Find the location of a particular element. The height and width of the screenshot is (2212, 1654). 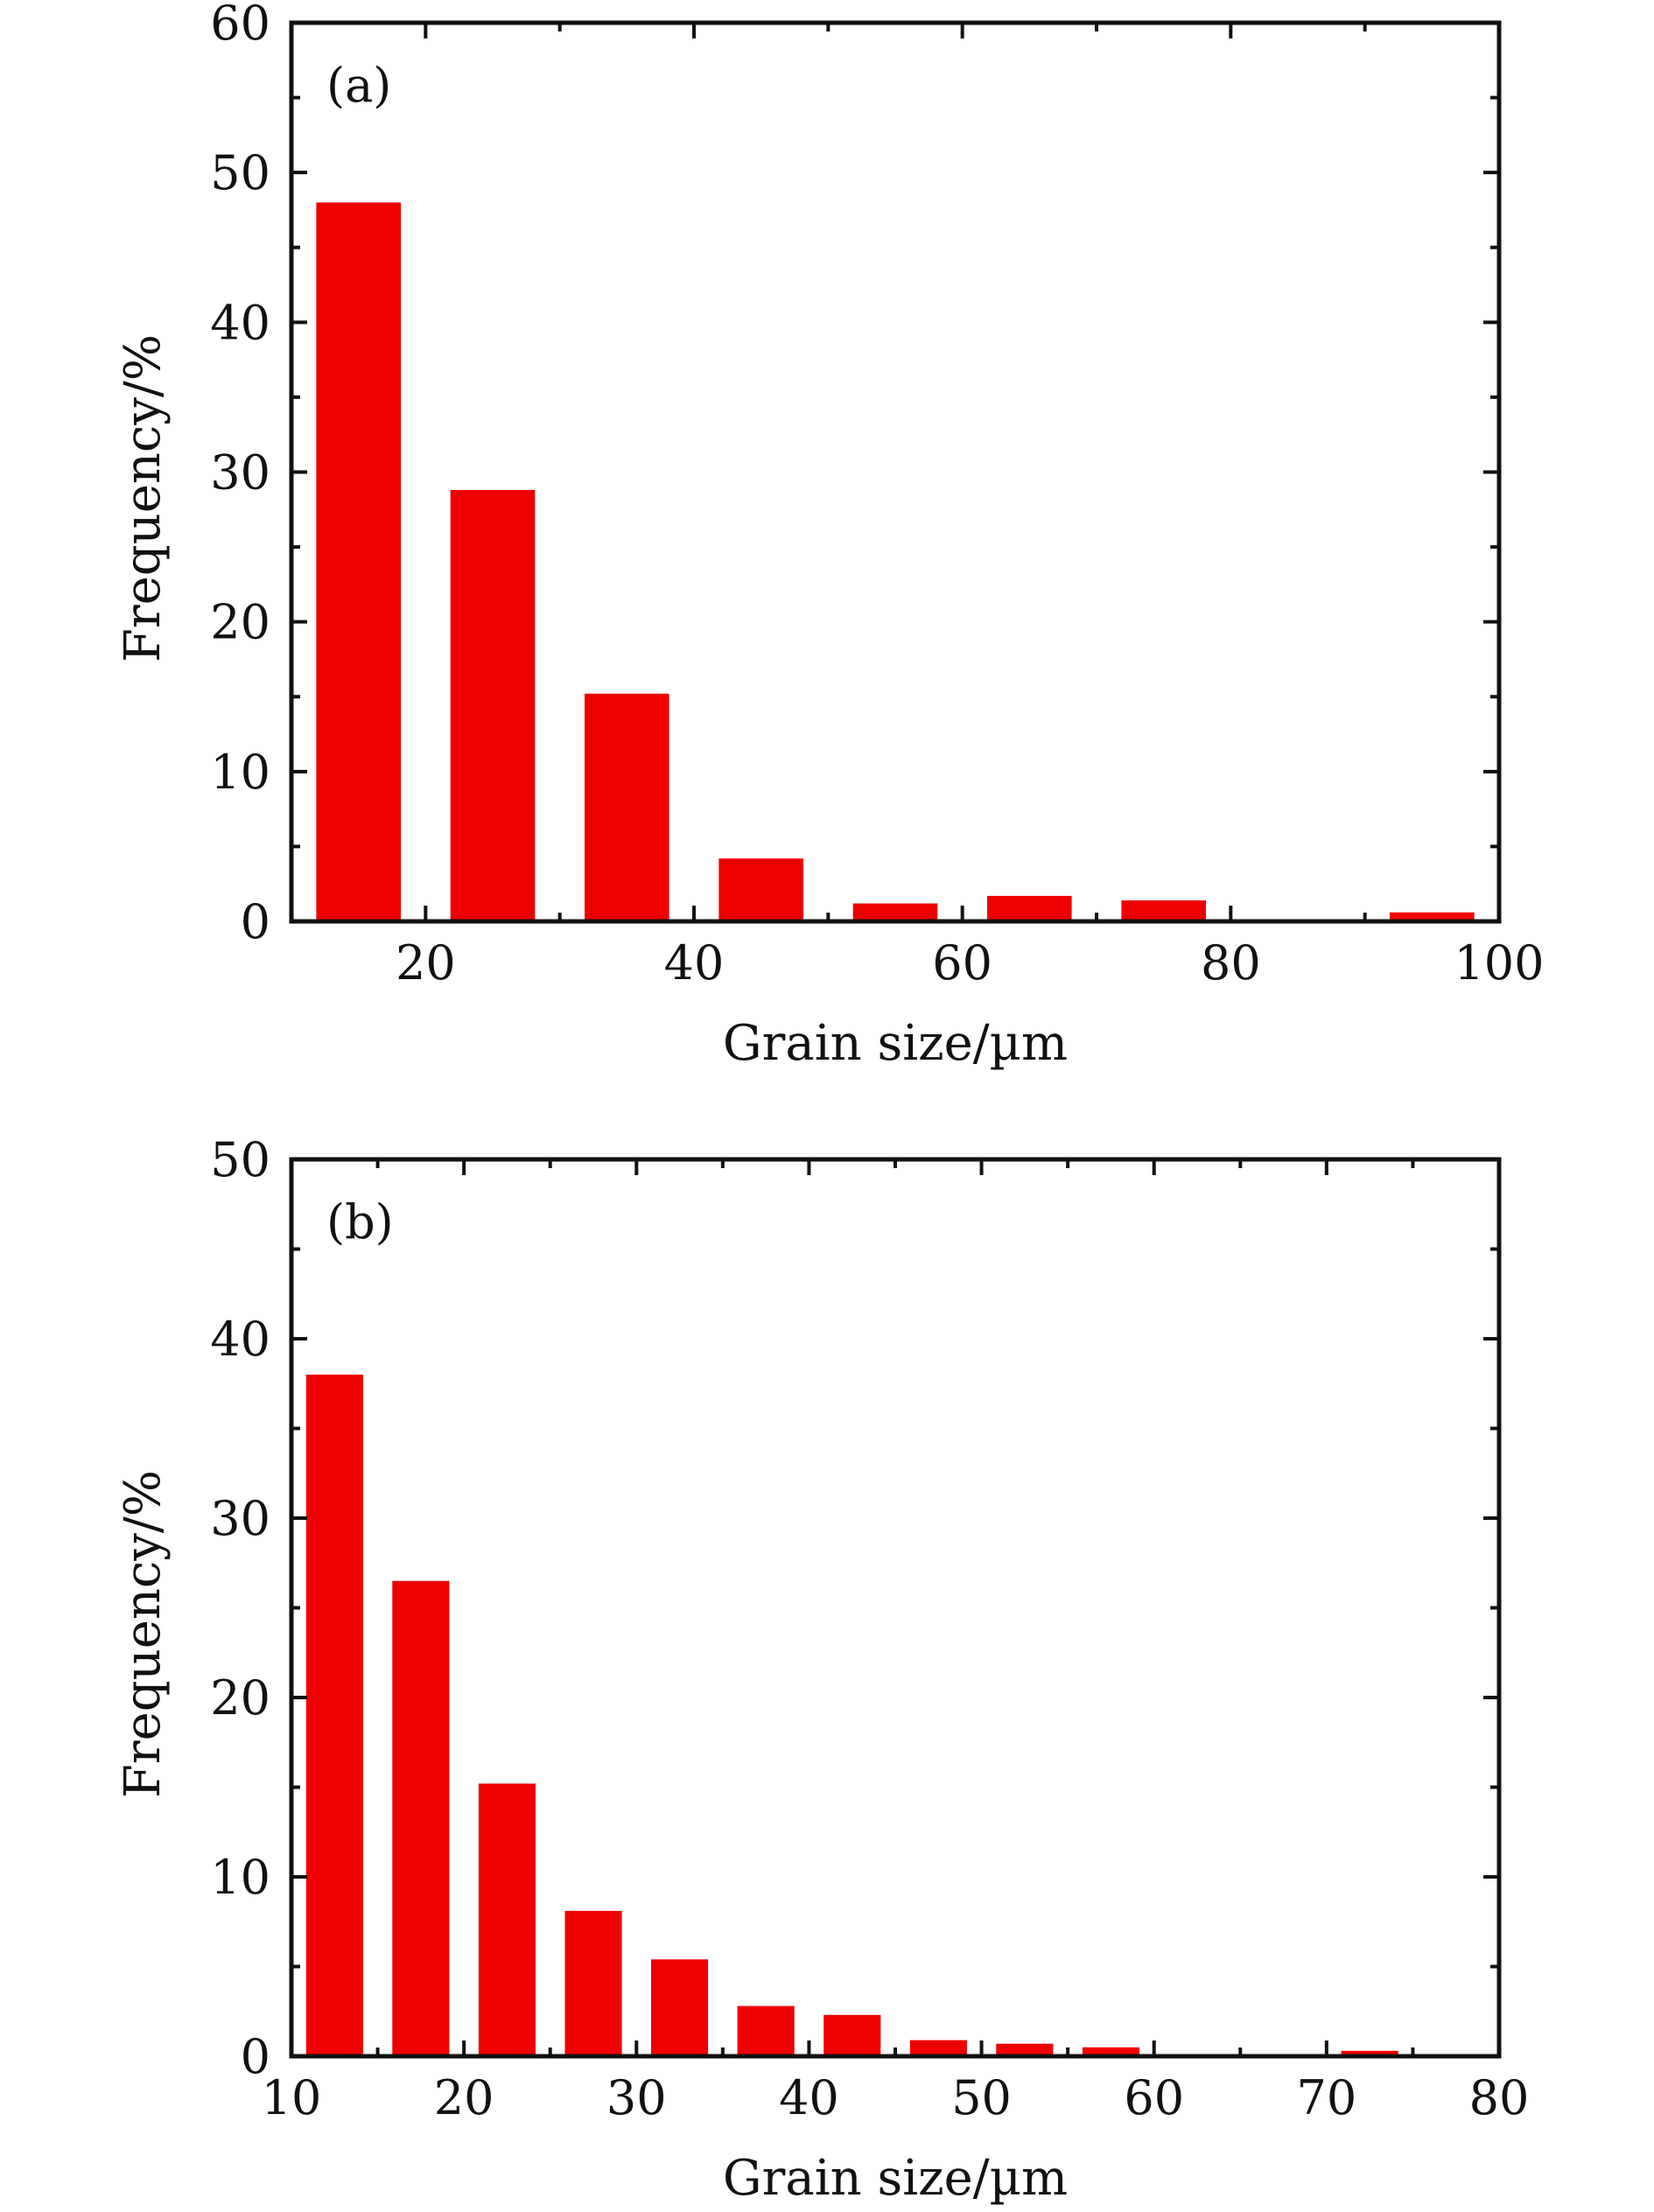

x-tick-label: 10 is located at coordinates (292, 2097).